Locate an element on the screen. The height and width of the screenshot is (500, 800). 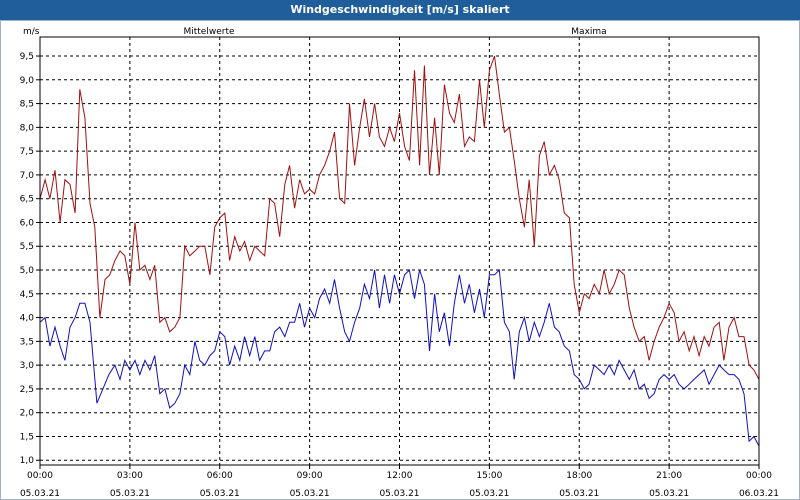
x-tick-time: 18:00 is located at coordinates (579, 476).